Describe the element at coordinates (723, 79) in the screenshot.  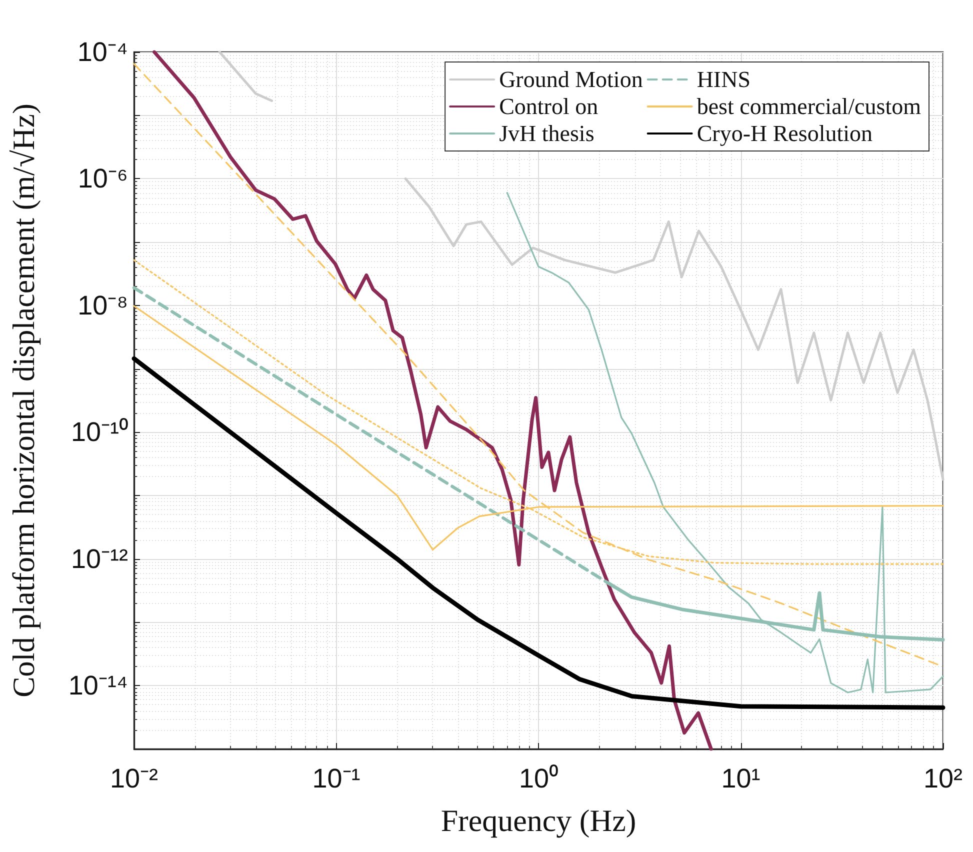
I see `legend-label: HINS` at that location.